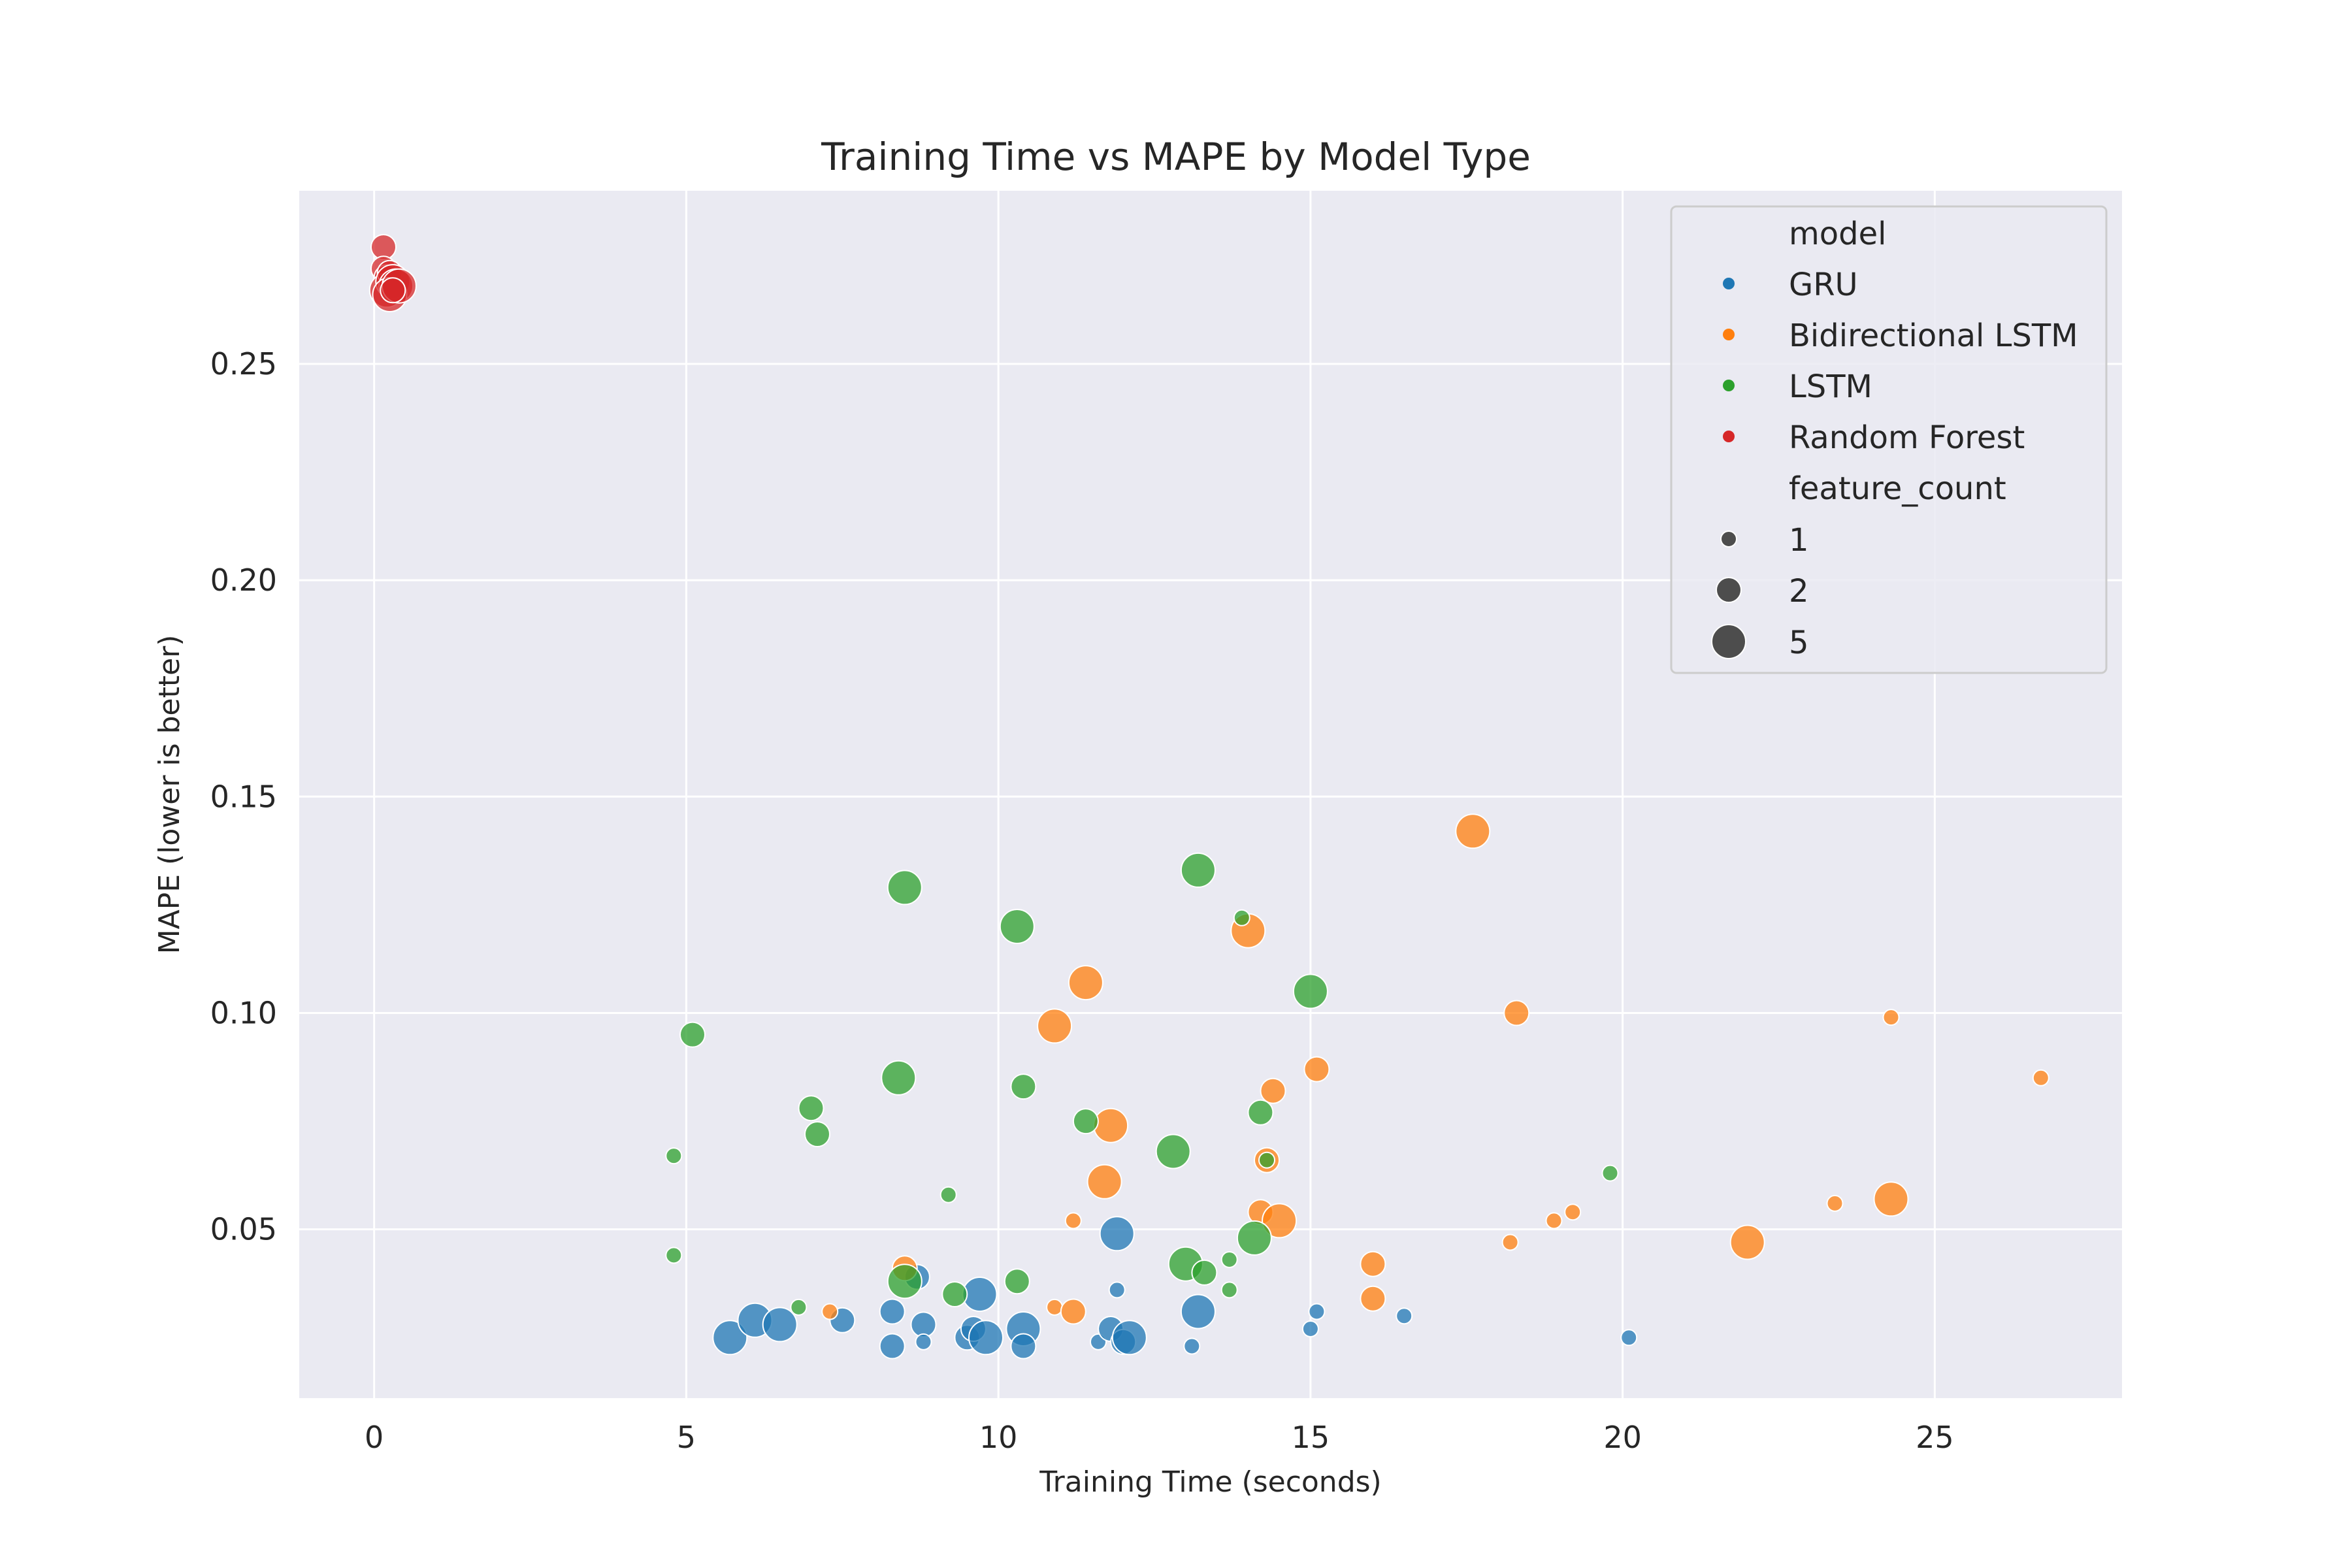 The width and height of the screenshot is (2352, 1568). Describe the element at coordinates (393, 290) in the screenshot. I see `point-random-forest` at that location.